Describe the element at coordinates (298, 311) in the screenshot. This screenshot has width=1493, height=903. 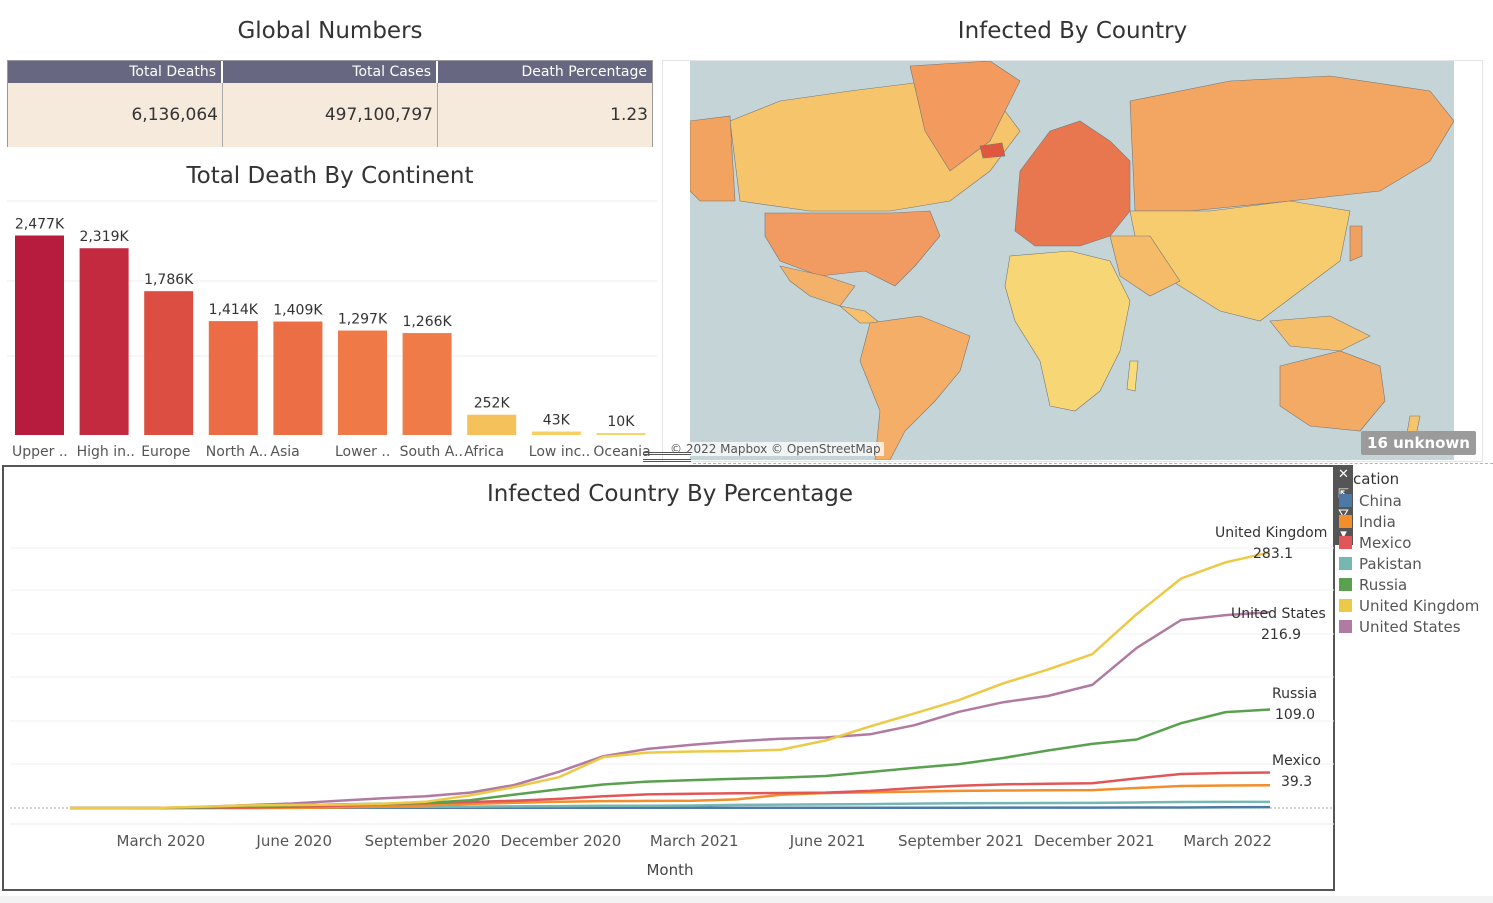
I see `bar-value-label: 1,409K` at that location.